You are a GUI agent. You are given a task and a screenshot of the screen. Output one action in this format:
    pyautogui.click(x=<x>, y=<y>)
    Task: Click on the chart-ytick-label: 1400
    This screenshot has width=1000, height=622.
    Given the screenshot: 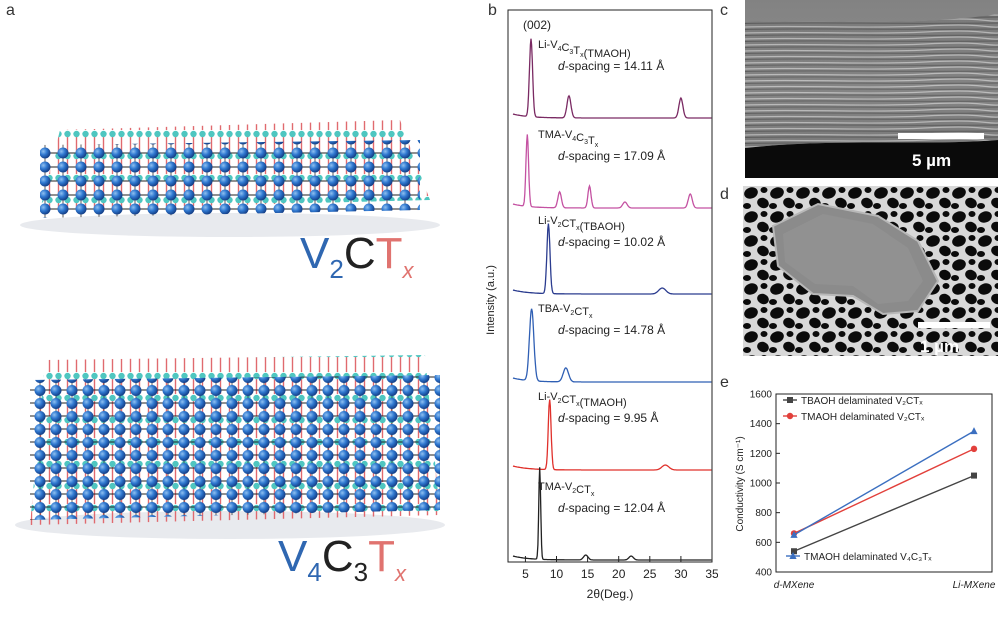 What is the action you would take?
    pyautogui.click(x=761, y=424)
    